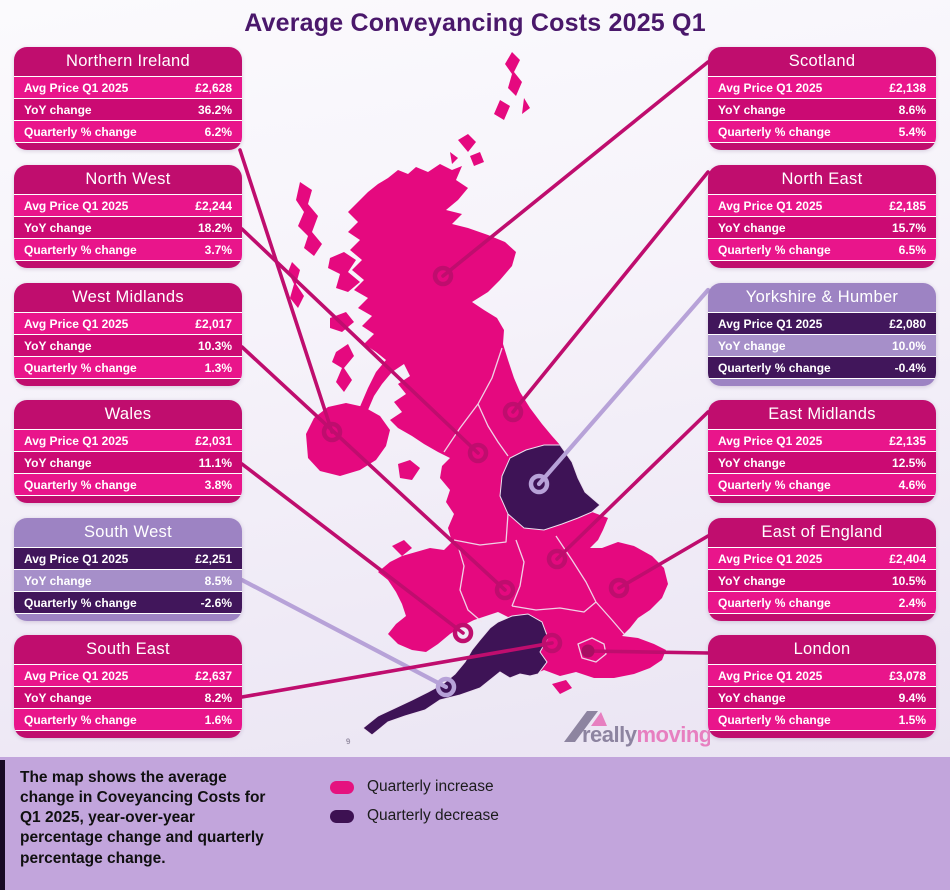 Image resolution: width=950 pixels, height=890 pixels. I want to click on card-row: Avg Price Q1 2025 £2,185, so click(822, 205).